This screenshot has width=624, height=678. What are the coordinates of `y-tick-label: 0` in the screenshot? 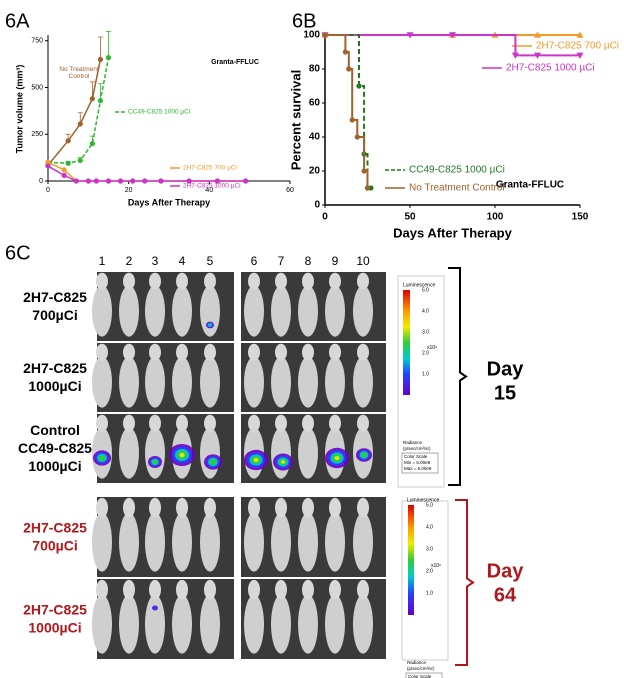 It's located at (317, 205).